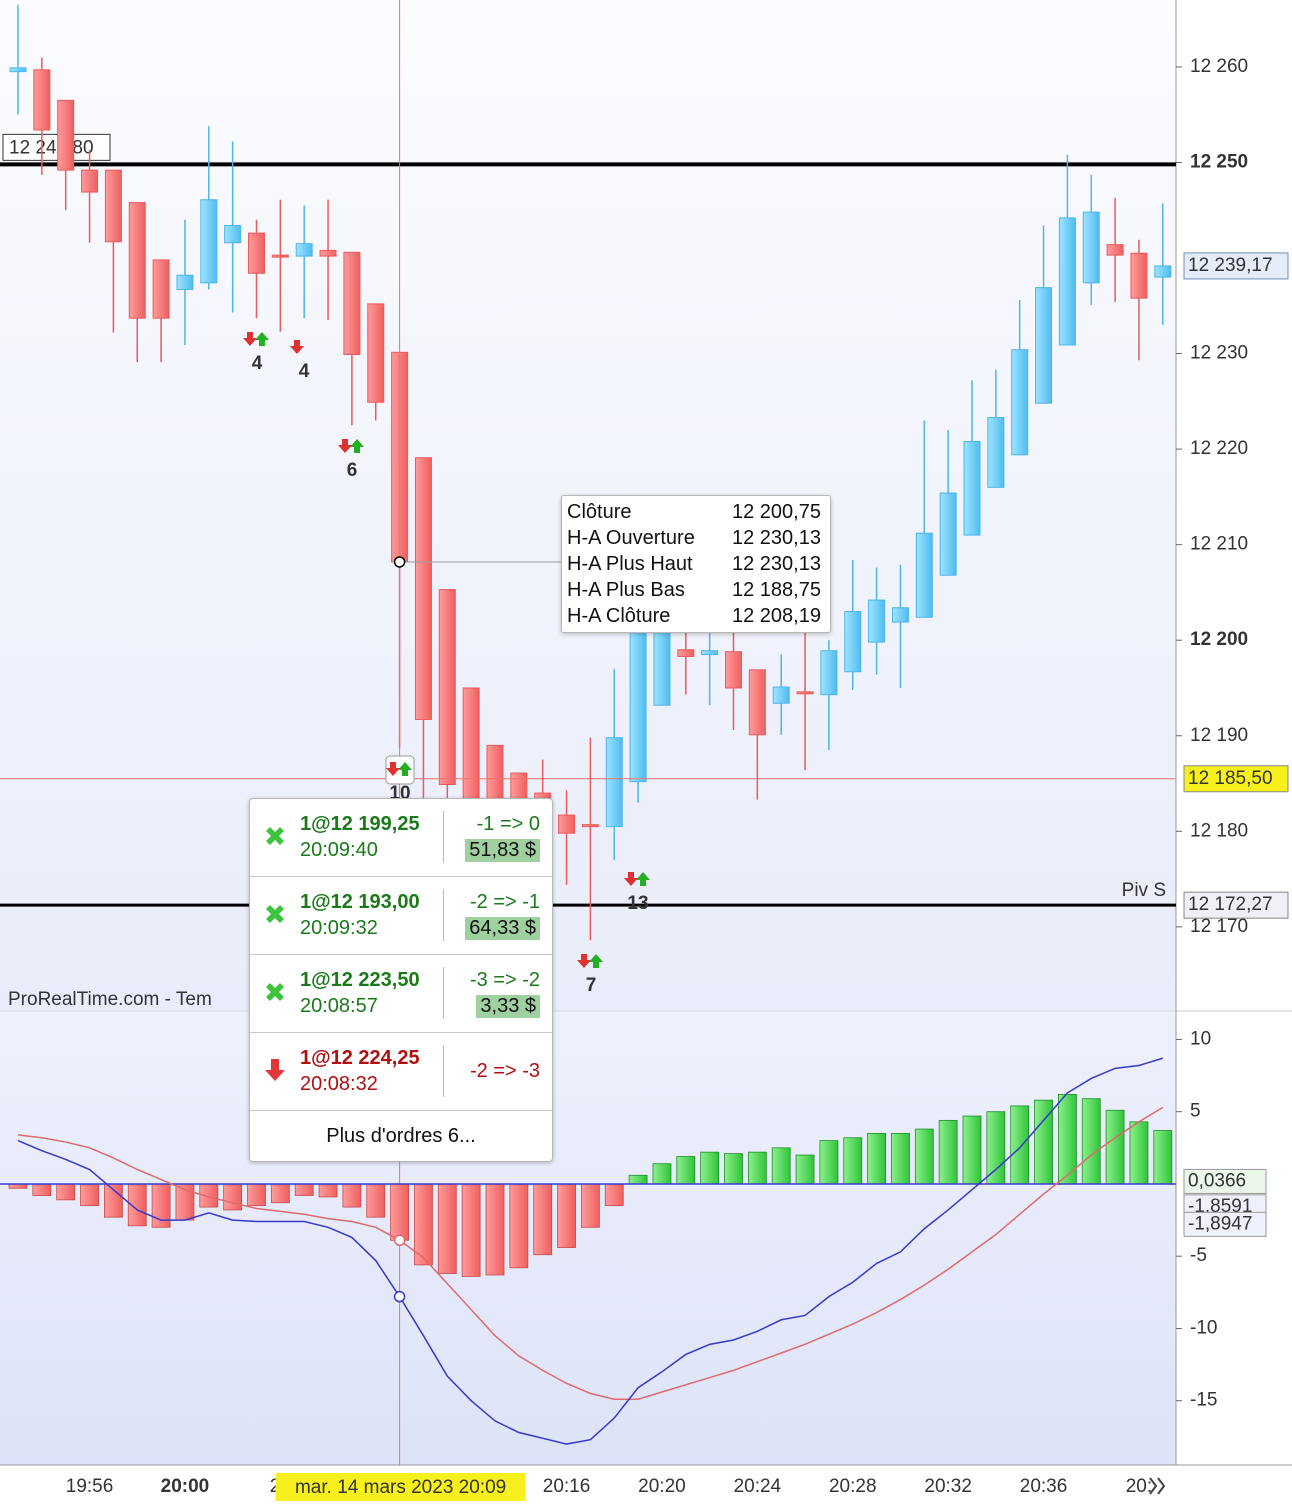 This screenshot has width=1292, height=1506. I want to click on x-tick-label: 20:32, so click(948, 1486).